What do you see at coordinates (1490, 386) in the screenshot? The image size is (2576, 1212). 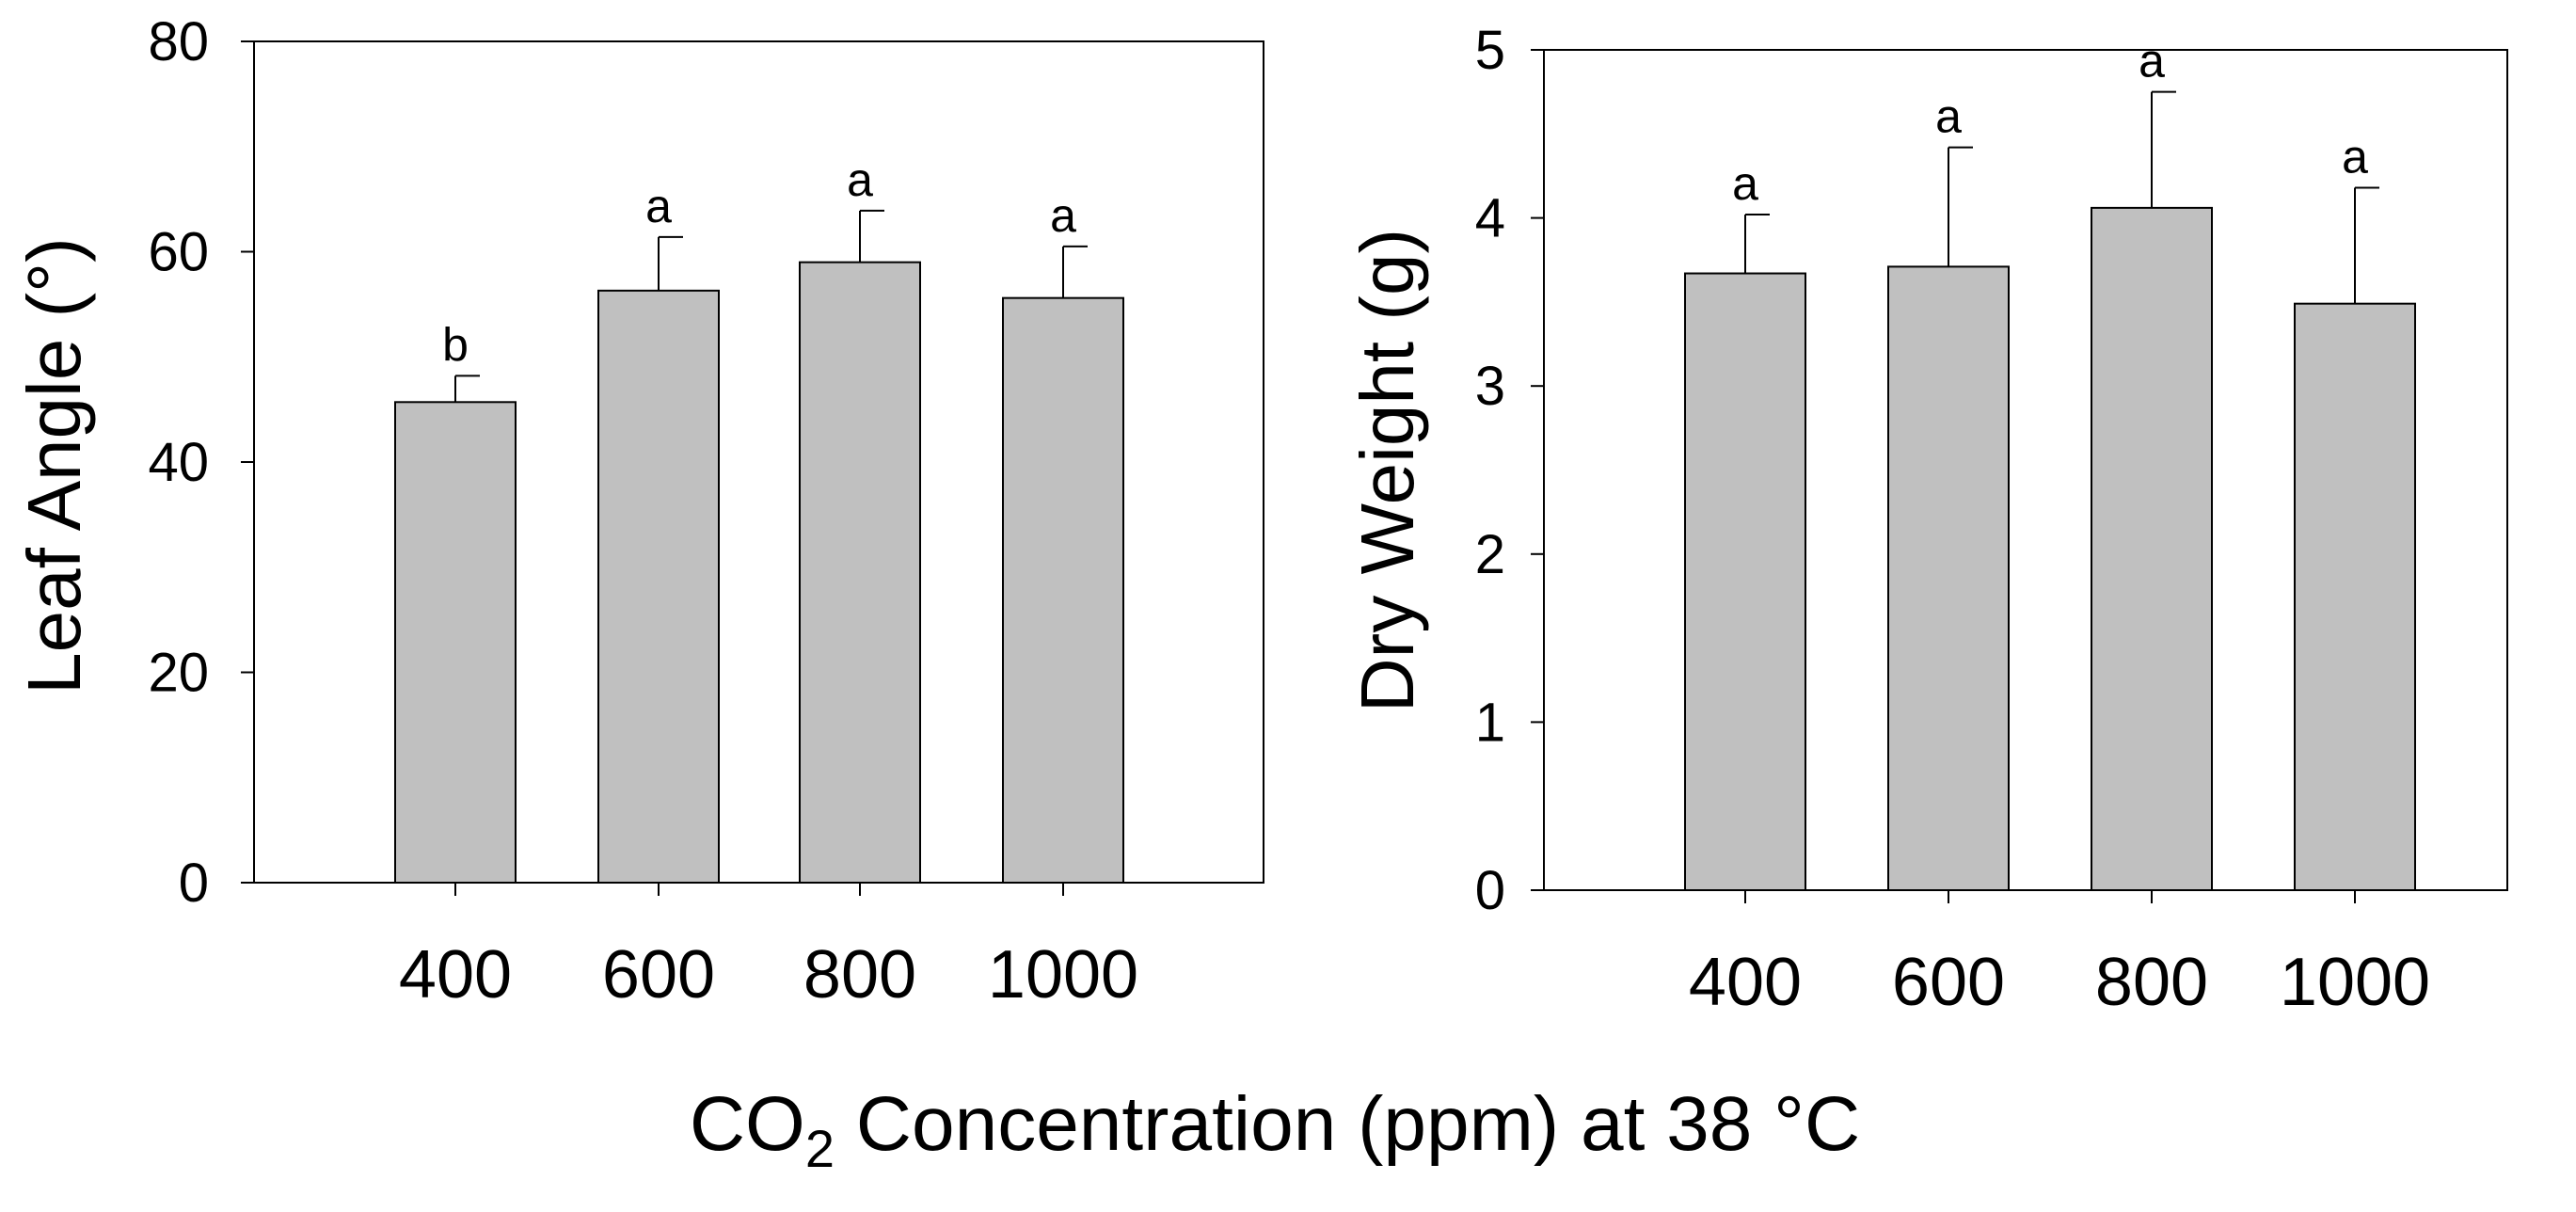 I see `y-tick-label: 3` at bounding box center [1490, 386].